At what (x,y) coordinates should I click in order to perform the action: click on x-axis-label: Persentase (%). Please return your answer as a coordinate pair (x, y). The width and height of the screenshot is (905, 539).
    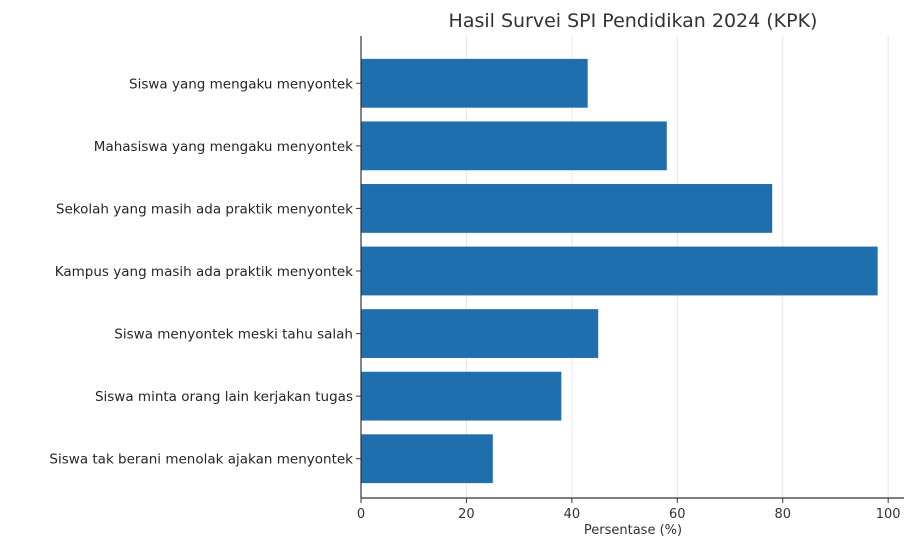
    Looking at the image, I should click on (633, 530).